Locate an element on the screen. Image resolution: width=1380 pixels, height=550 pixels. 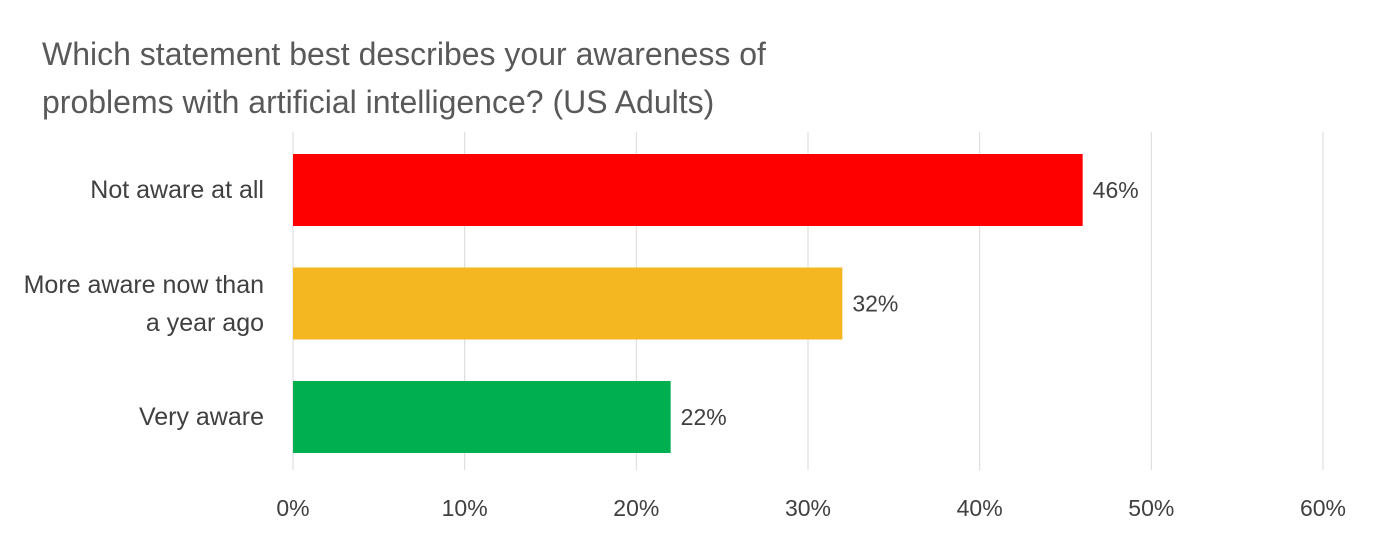
x-tick-label: 10% is located at coordinates (465, 508).